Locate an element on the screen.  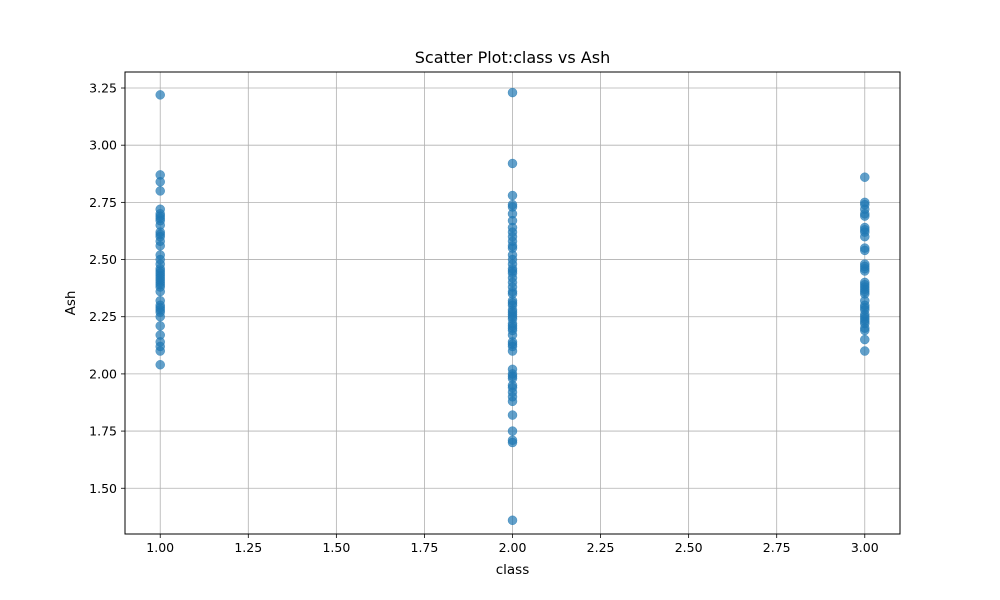
y-axis-label: Ash is located at coordinates (71, 303).